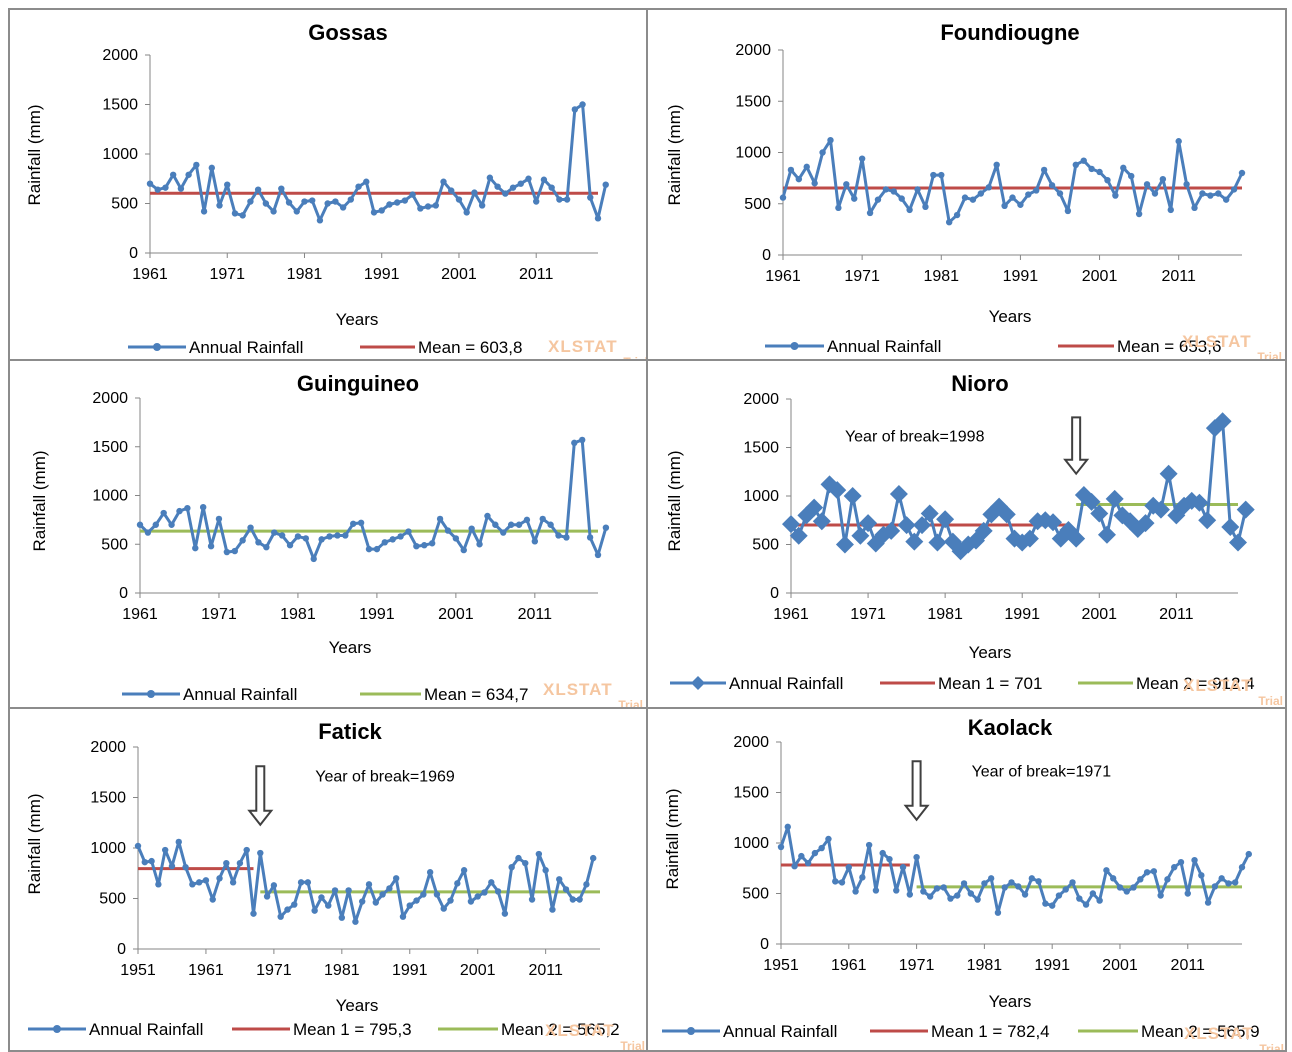  What do you see at coordinates (915, 437) in the screenshot?
I see `break-annotation: Year of break=1998` at bounding box center [915, 437].